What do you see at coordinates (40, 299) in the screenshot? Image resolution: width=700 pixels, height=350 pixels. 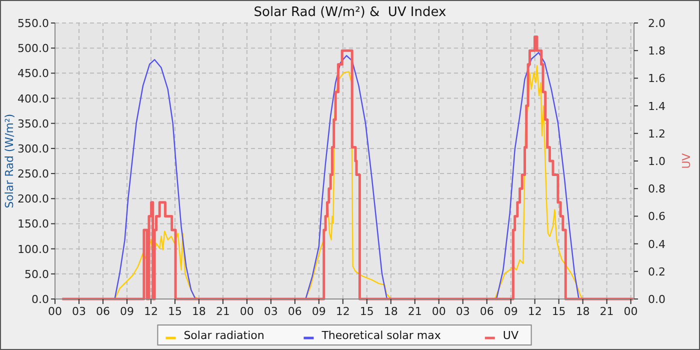 I see `y-tick-label: 0.0` at bounding box center [40, 299].